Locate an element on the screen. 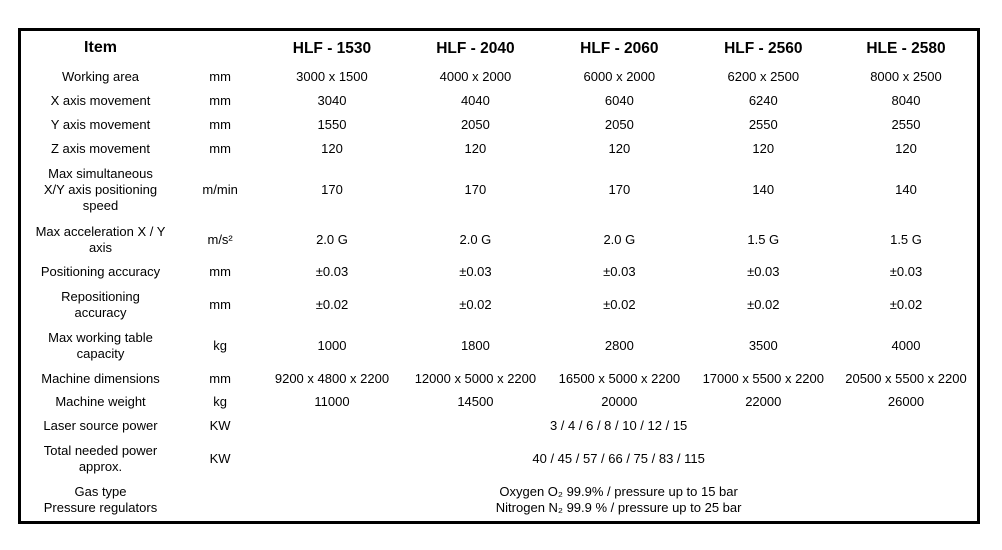 The image size is (1002, 550). value-cell: 8040 is located at coordinates (906, 100).